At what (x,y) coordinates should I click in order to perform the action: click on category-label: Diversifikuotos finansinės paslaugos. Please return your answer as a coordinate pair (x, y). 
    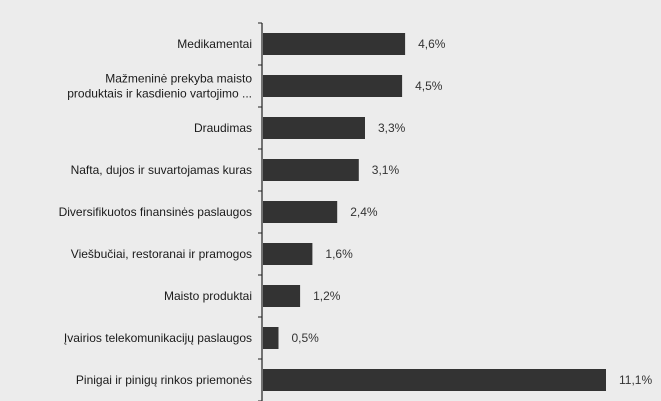
    Looking at the image, I should click on (155, 212).